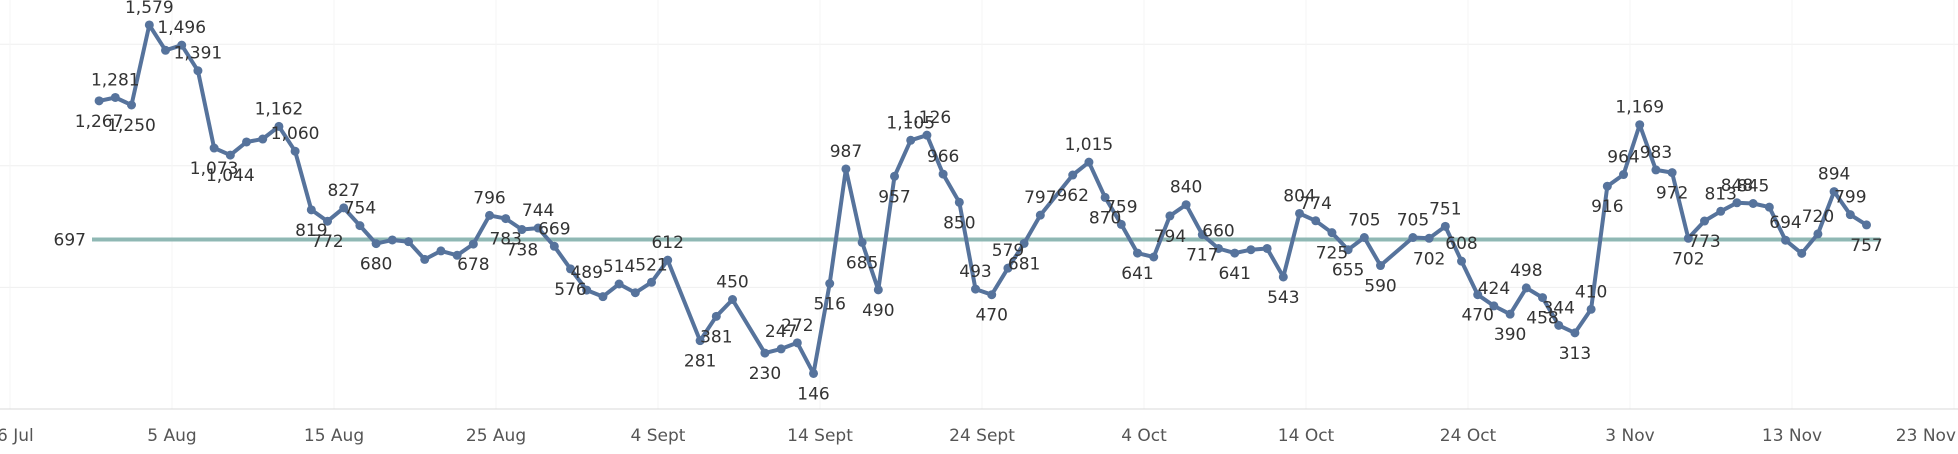  Describe the element at coordinates (376, 265) in the screenshot. I see `data-label: 680` at that location.